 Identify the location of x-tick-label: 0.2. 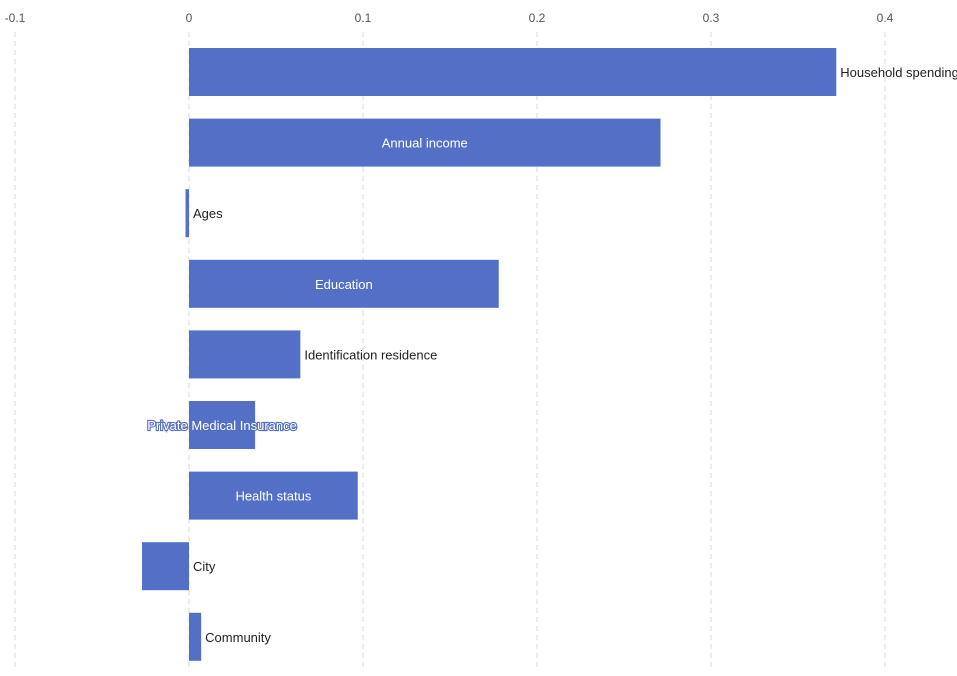
(537, 18).